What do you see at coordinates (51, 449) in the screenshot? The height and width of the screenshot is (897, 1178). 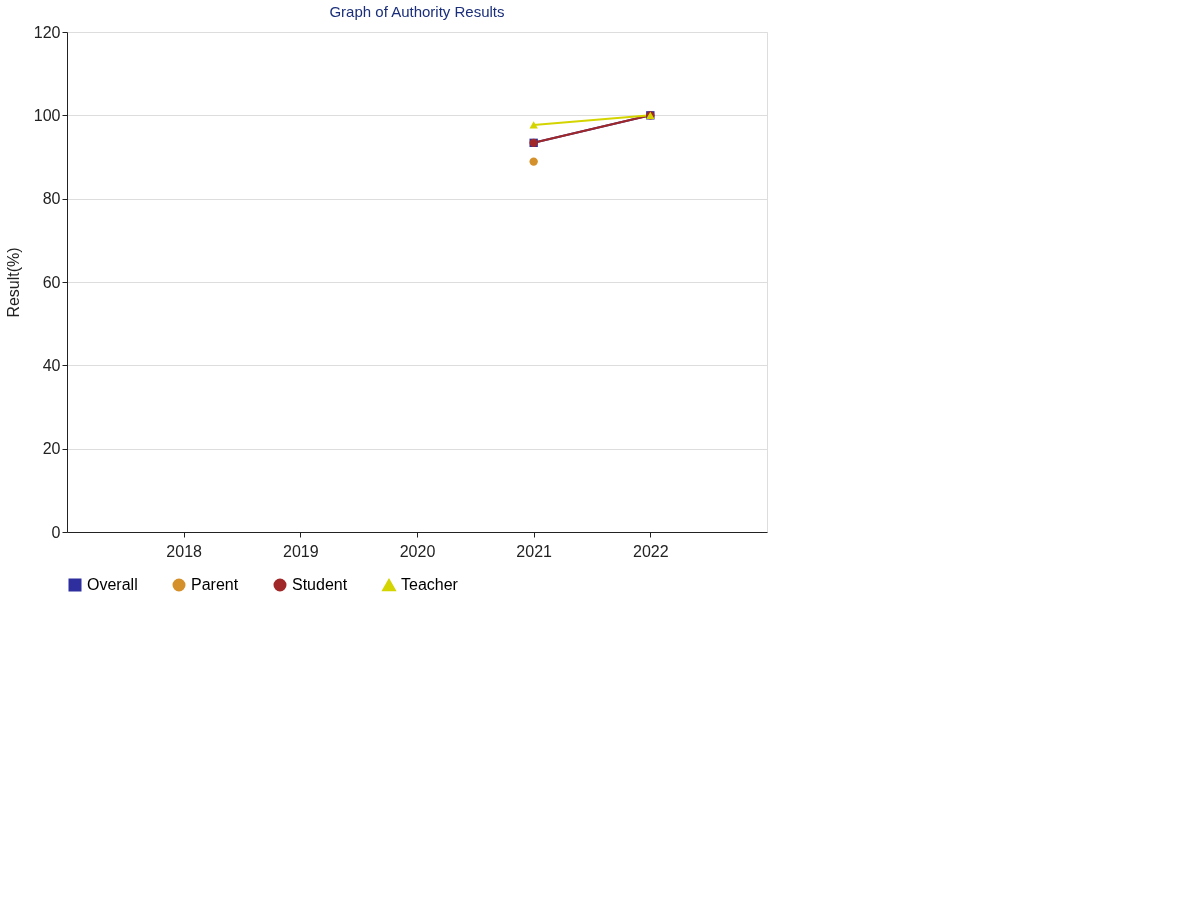 I see `y-tick-label: 20` at bounding box center [51, 449].